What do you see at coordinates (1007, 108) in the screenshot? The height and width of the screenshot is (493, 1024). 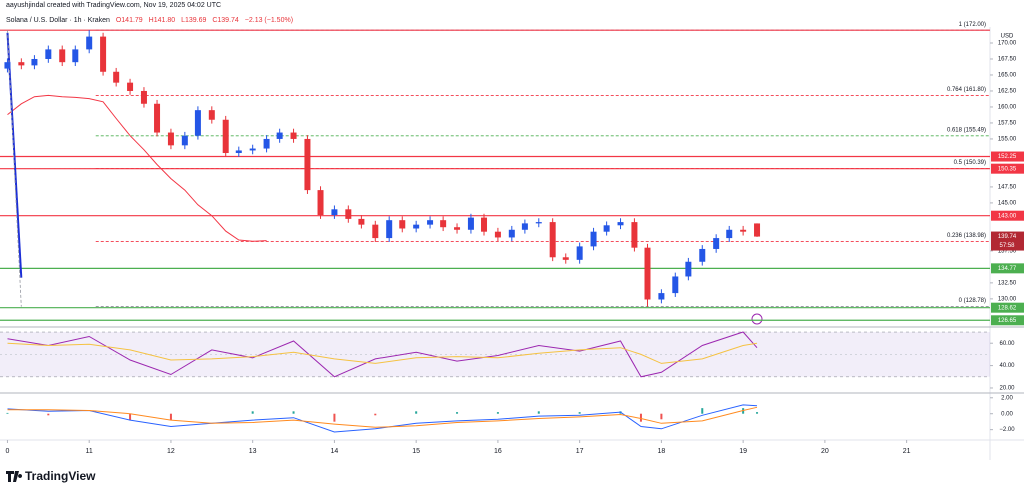 I see `y-tick-label: 160.00` at bounding box center [1007, 108].